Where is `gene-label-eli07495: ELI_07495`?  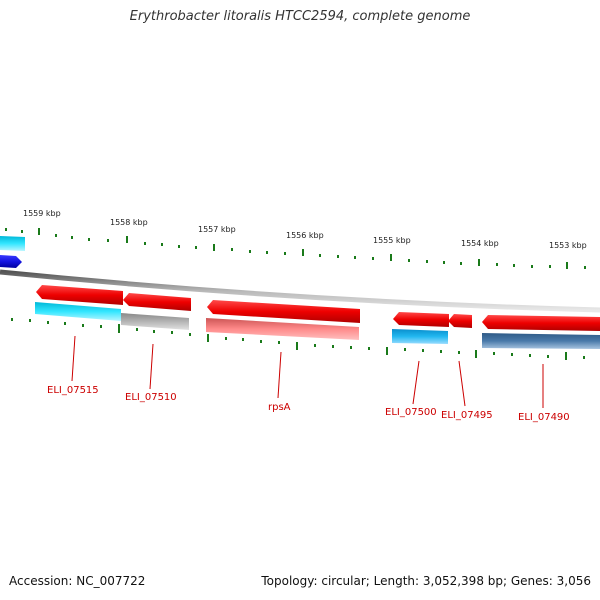
gene-label-eli07495: ELI_07495 is located at coordinates (467, 415).